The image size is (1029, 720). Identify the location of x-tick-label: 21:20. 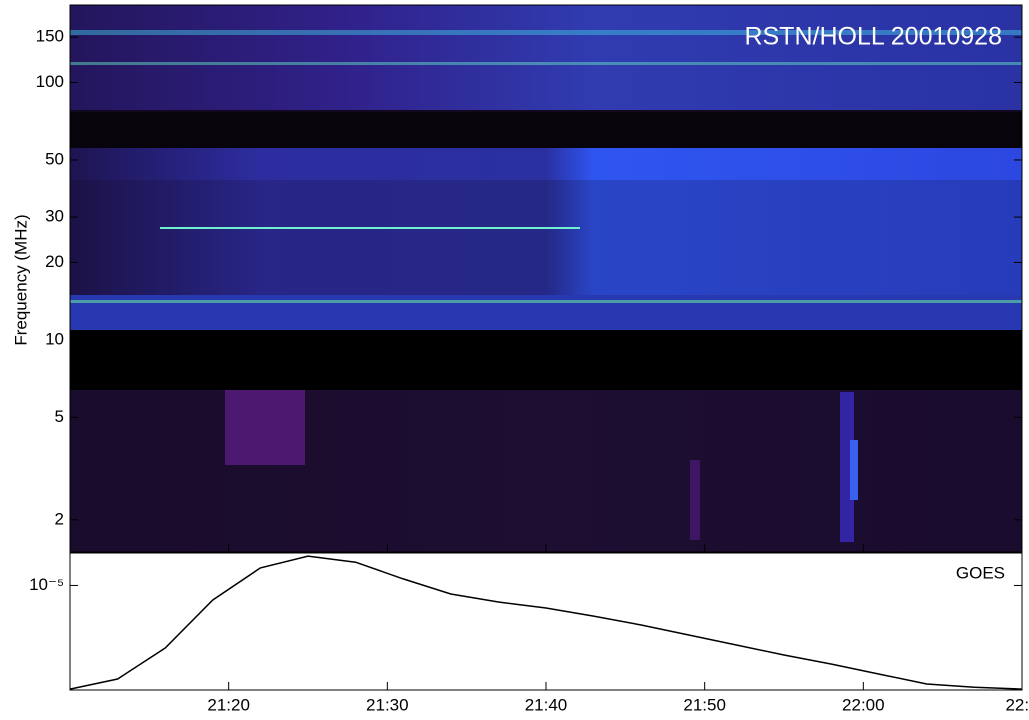
(228, 704).